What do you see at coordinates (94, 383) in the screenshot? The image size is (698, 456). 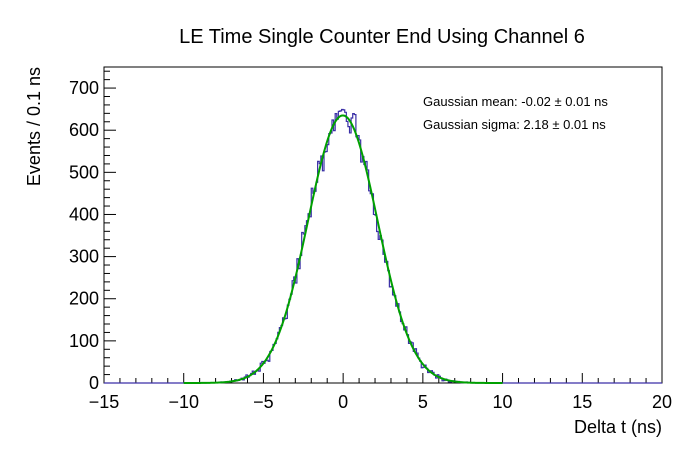 I see `y-tick-label: 0` at bounding box center [94, 383].